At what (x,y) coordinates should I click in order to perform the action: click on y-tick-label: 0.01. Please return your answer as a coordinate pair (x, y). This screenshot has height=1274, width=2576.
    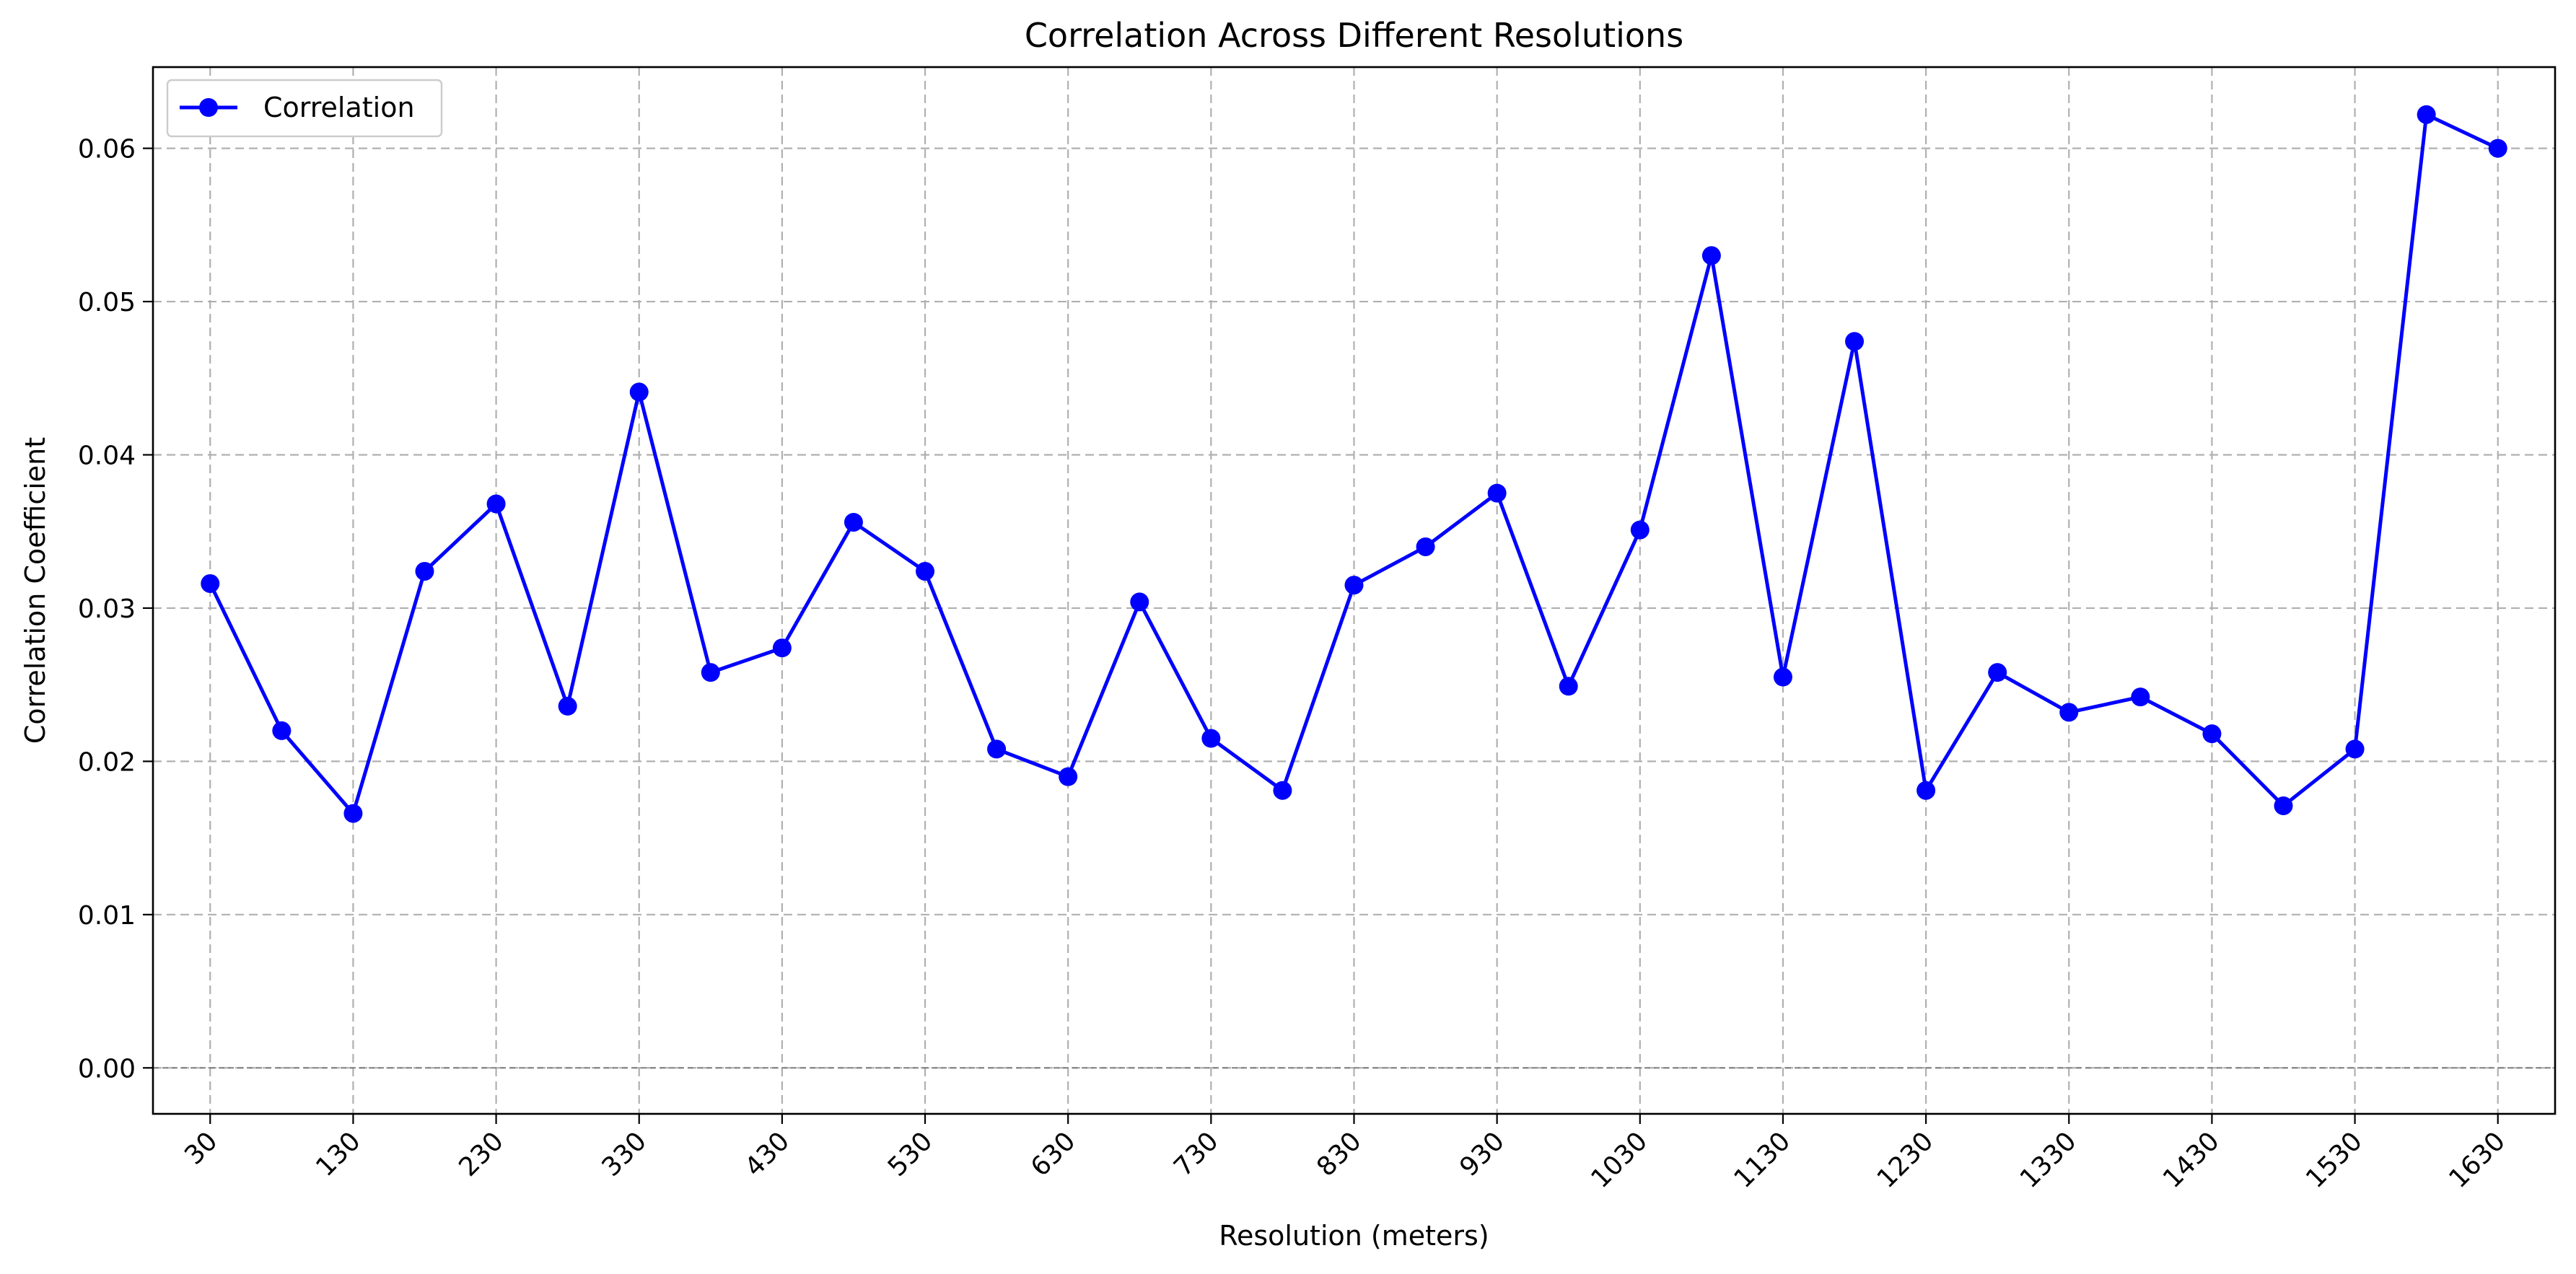
    Looking at the image, I should click on (107, 916).